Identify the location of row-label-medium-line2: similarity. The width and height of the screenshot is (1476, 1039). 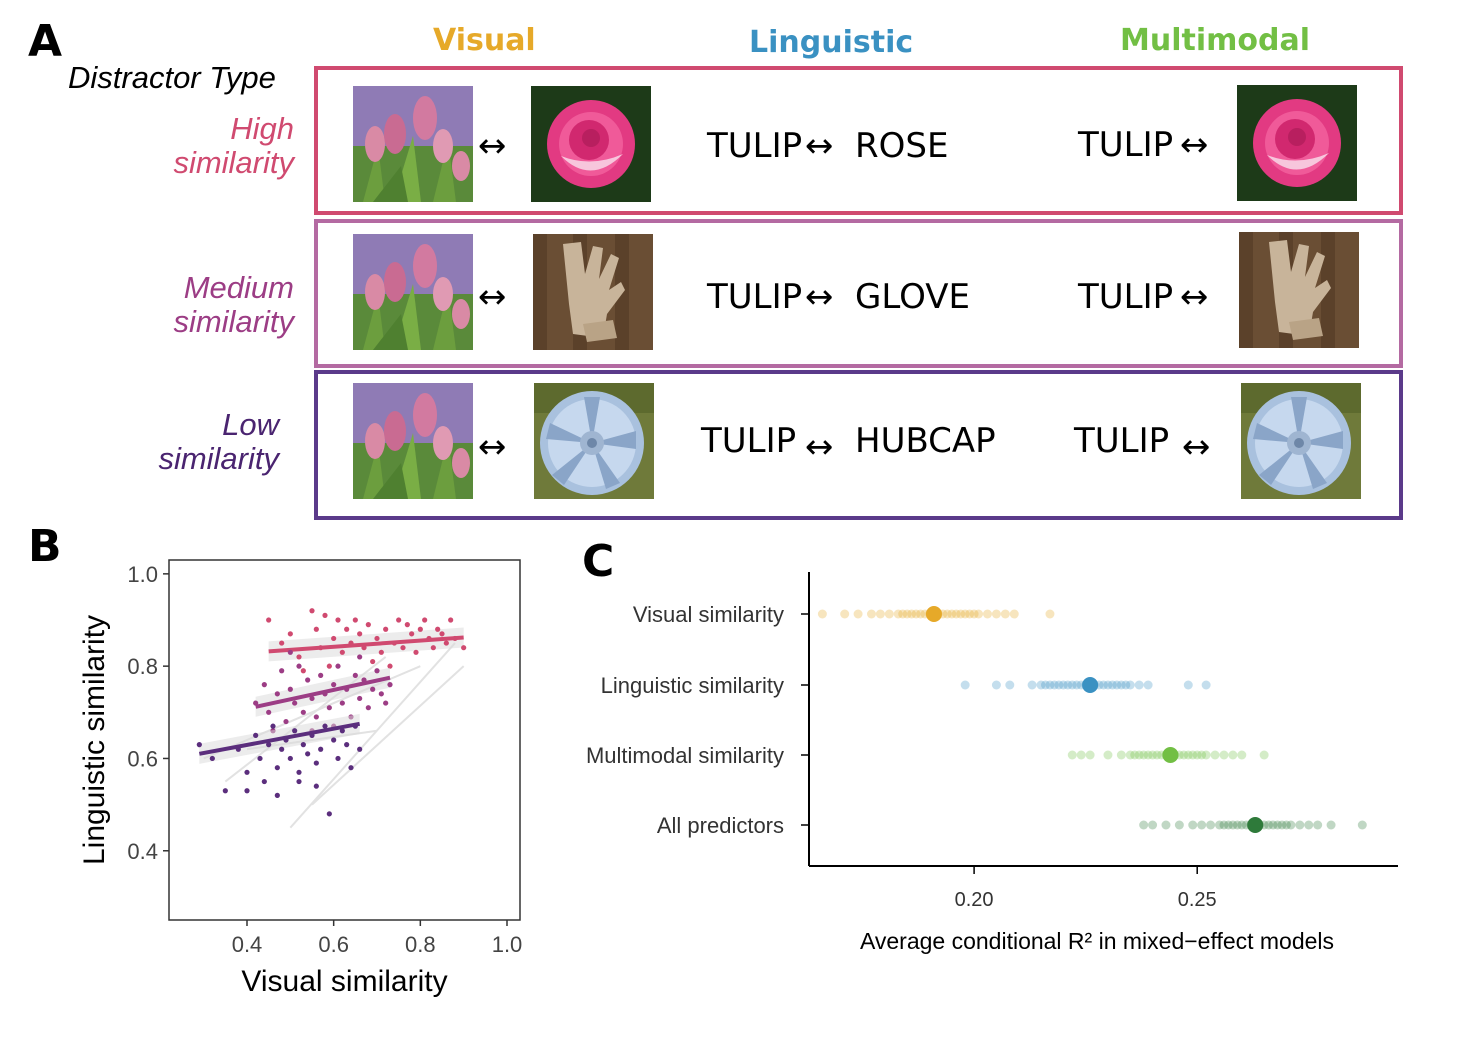
(233, 321).